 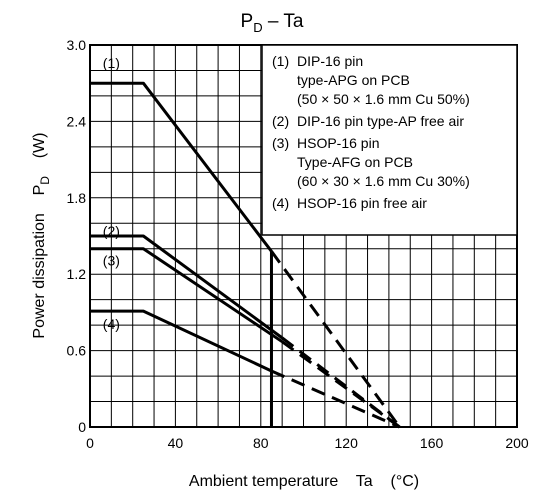 What do you see at coordinates (90, 443) in the screenshot?
I see `x-tick-label: 0` at bounding box center [90, 443].